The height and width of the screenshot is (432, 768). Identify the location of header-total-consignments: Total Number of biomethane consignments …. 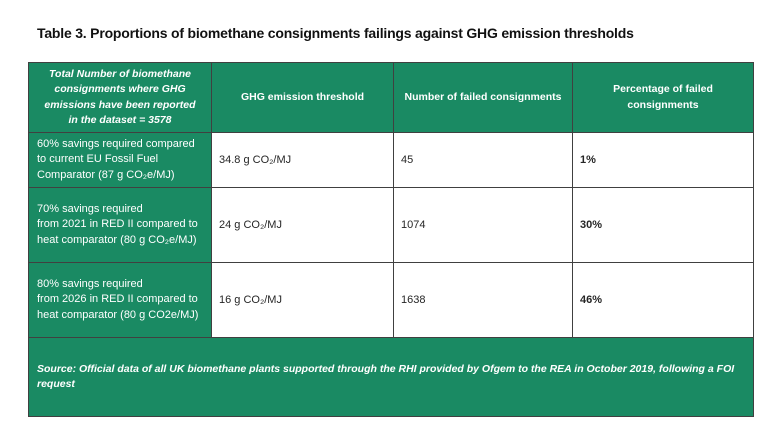
(120, 97).